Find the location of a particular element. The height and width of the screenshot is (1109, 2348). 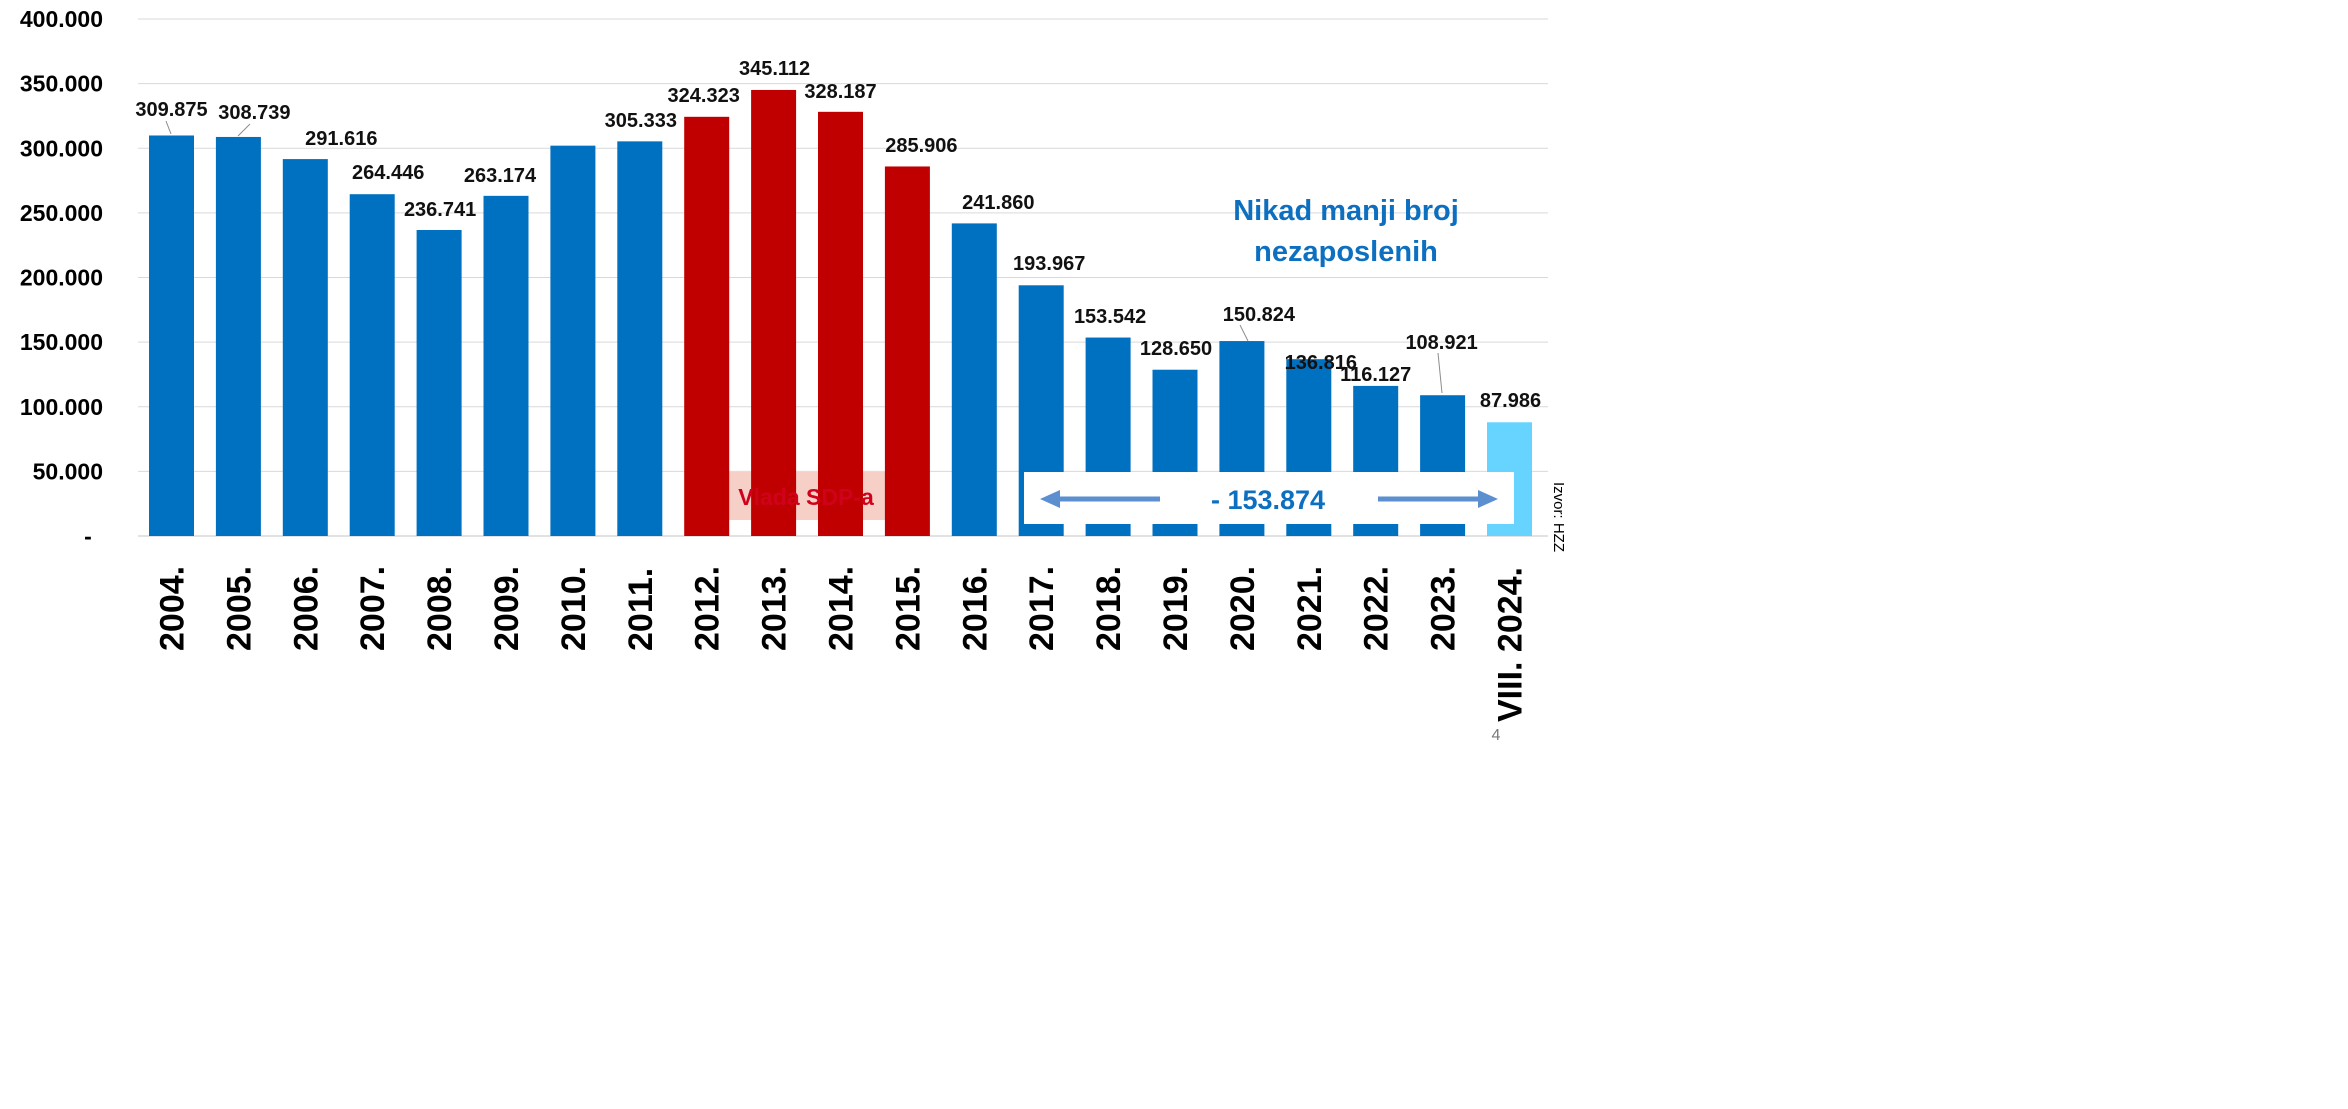

x-tick-label: 2005. is located at coordinates (239, 608).